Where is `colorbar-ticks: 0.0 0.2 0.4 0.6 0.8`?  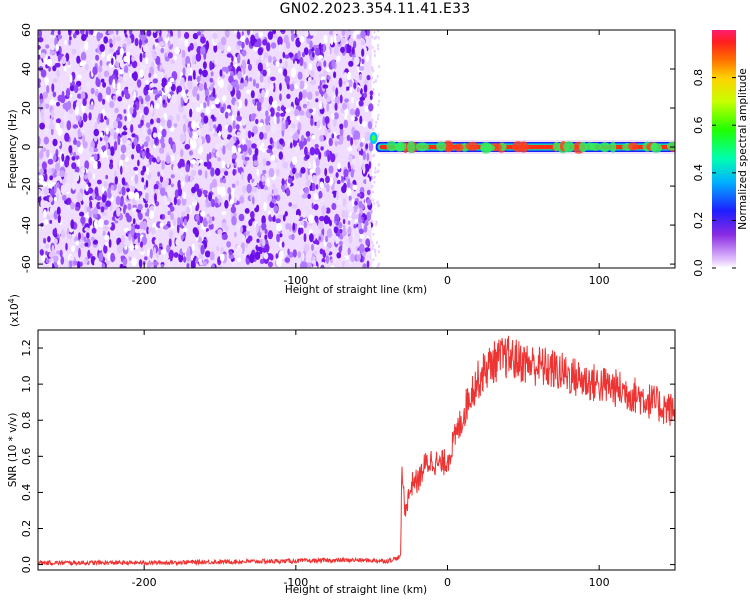 colorbar-ticks: 0.0 0.2 0.4 0.6 0.8 is located at coordinates (714, 173).